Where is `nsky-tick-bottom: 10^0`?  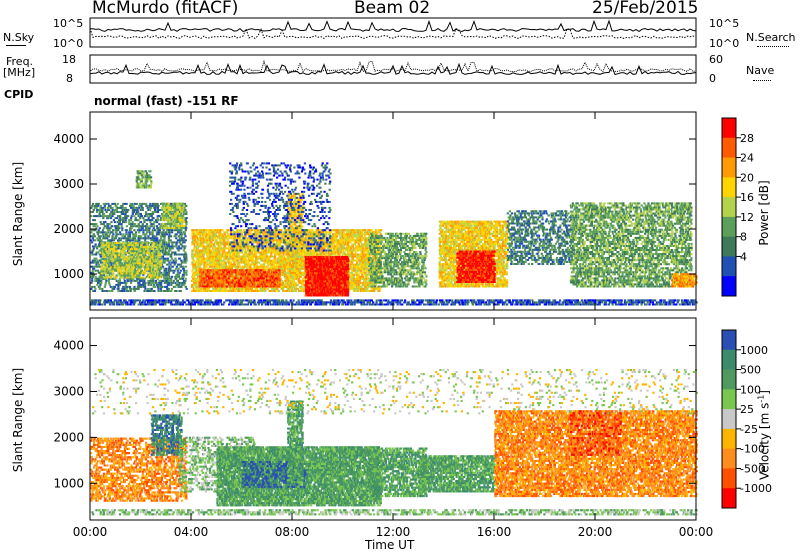 nsky-tick-bottom: 10^0 is located at coordinates (68, 43).